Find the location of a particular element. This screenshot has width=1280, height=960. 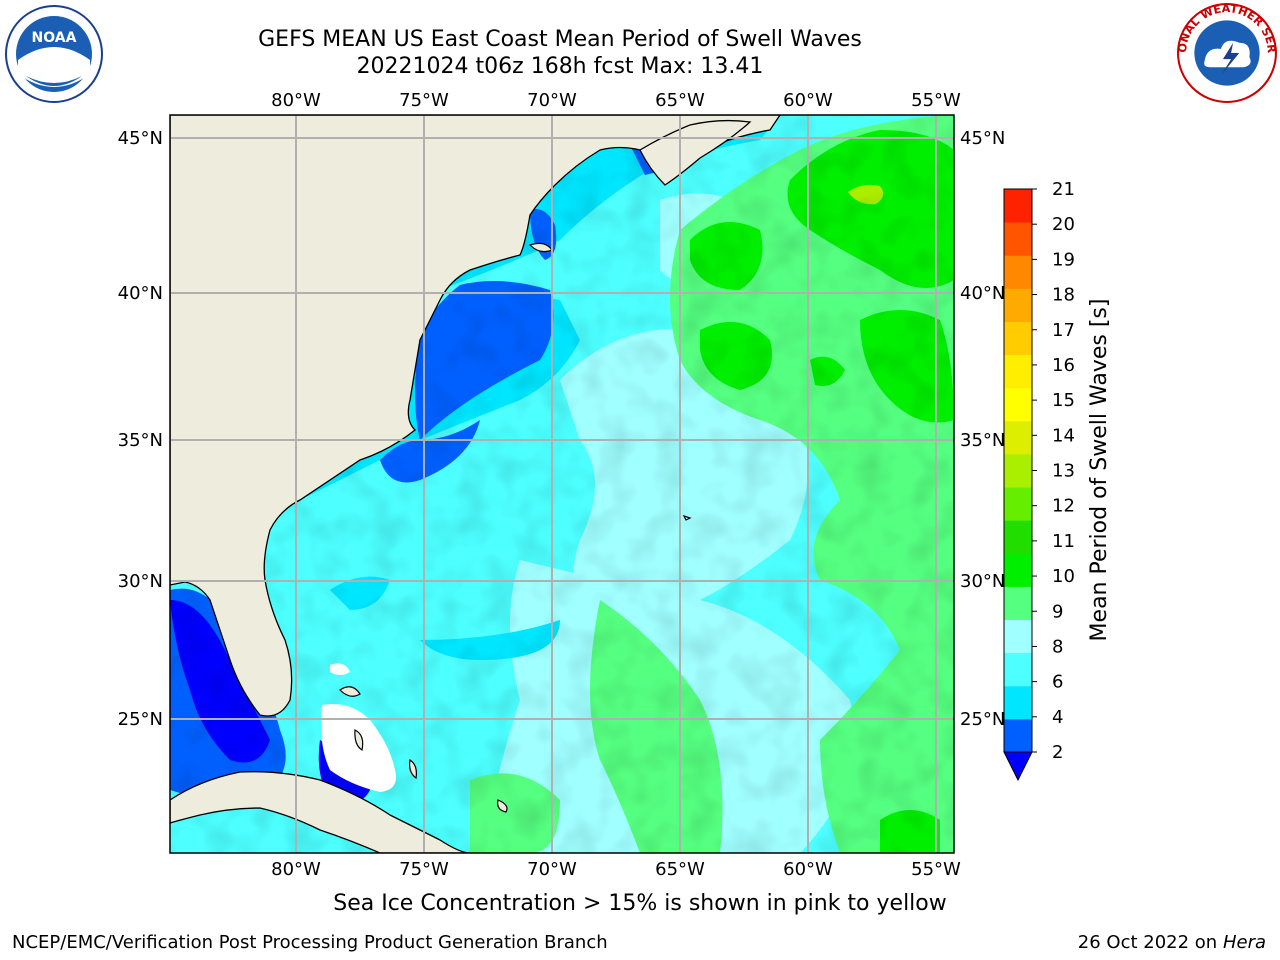

lon-label-bottom: 60°W is located at coordinates (808, 869).